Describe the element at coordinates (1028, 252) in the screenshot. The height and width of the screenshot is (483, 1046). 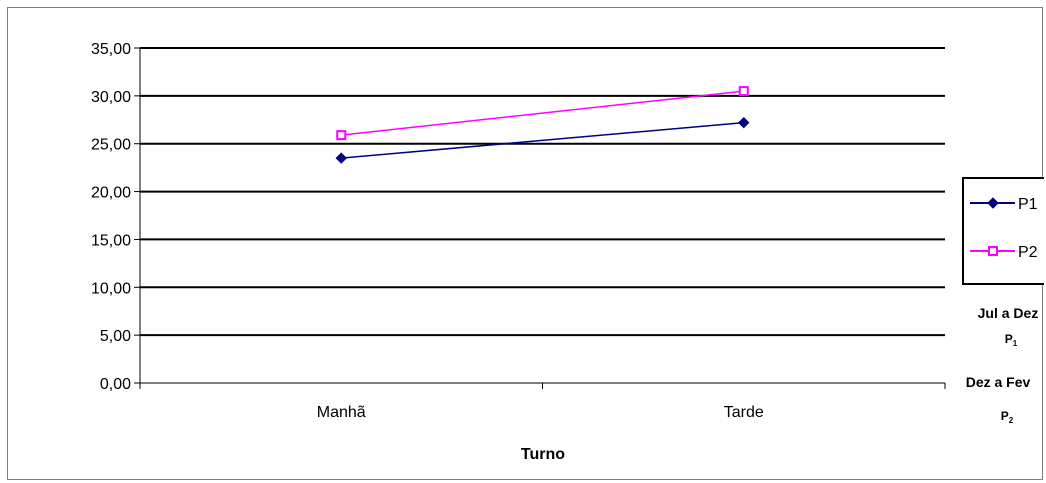
I see `legend-label-p2: P2` at that location.